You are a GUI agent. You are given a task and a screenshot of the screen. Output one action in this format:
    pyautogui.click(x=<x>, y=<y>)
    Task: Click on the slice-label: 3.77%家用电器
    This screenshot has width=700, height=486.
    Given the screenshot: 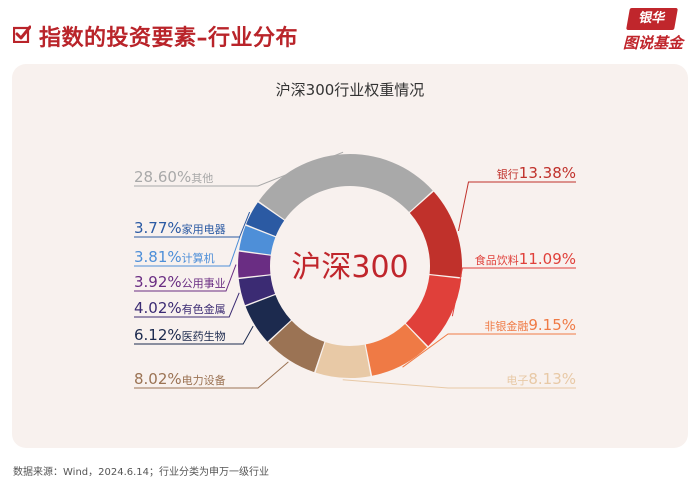 What is the action you would take?
    pyautogui.click(x=180, y=228)
    